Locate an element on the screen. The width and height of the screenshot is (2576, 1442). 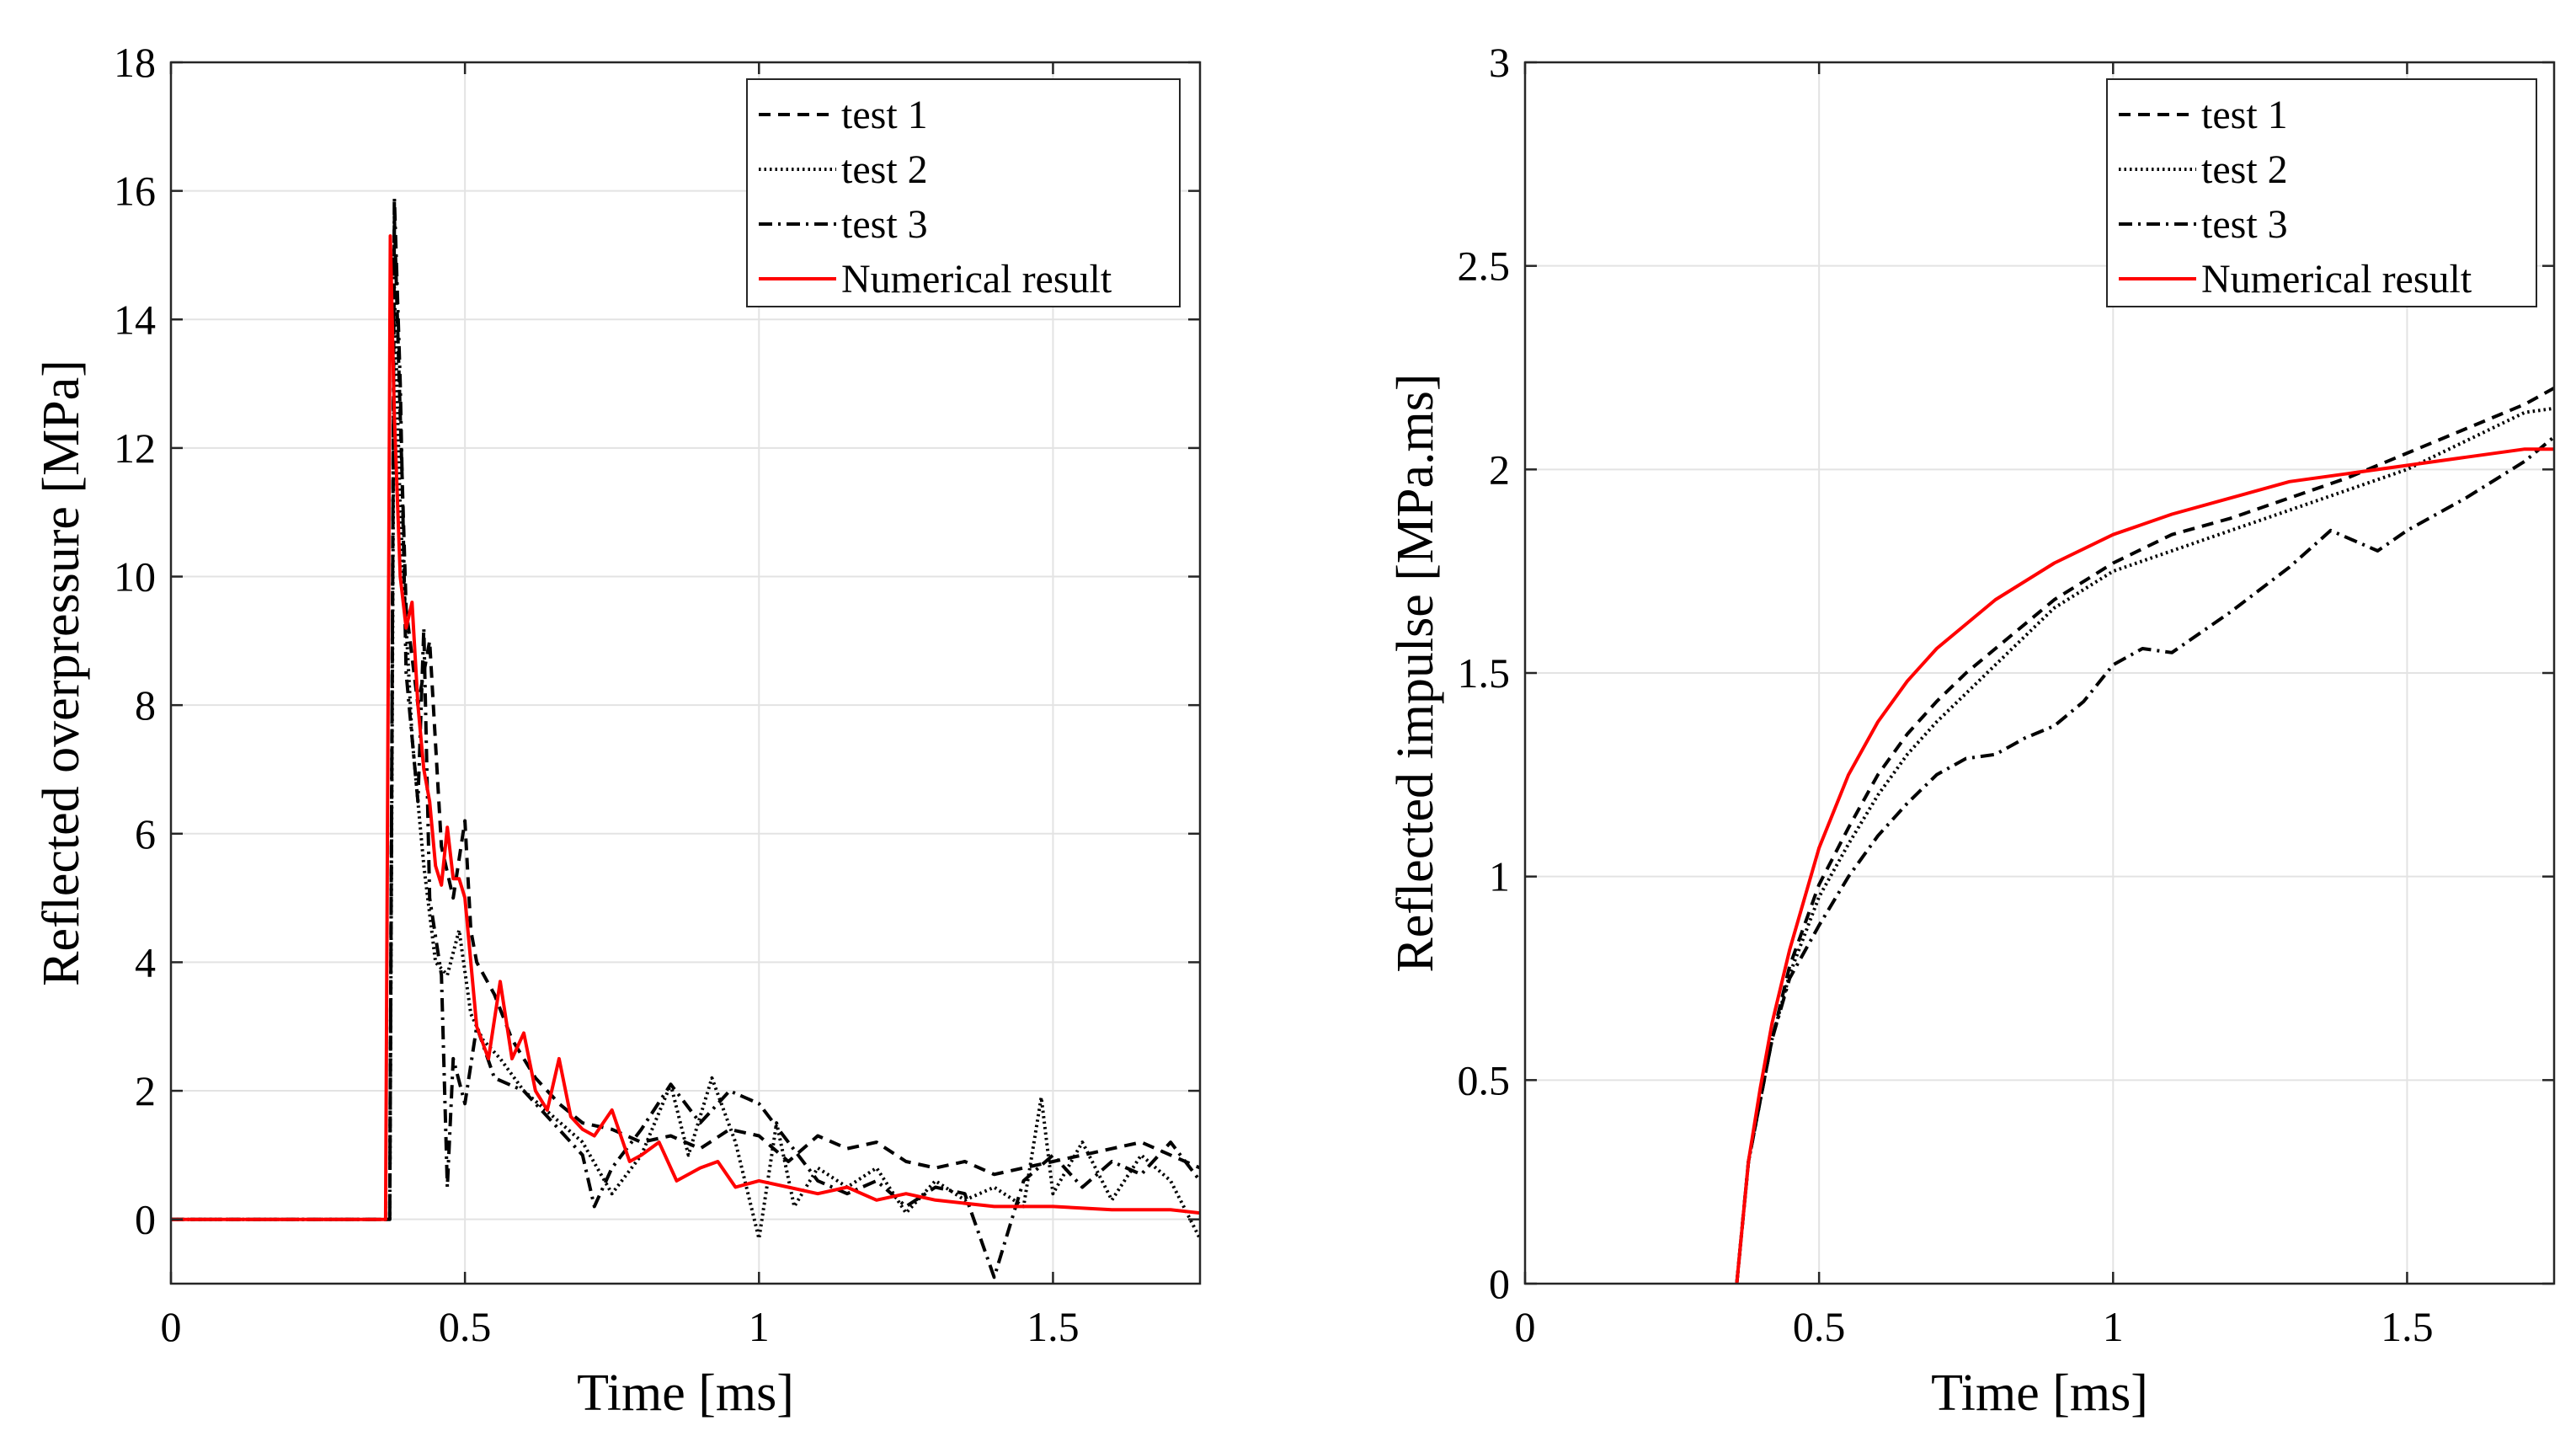
y-tick-label: 4 is located at coordinates (145, 961).